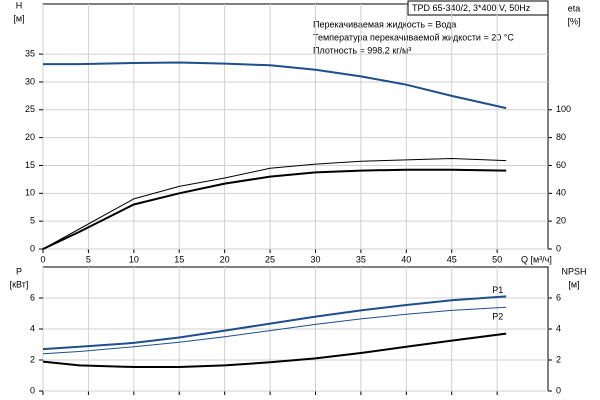 The image size is (600, 400). What do you see at coordinates (30, 53) in the screenshot?
I see `y-tick-label: 35` at bounding box center [30, 53].